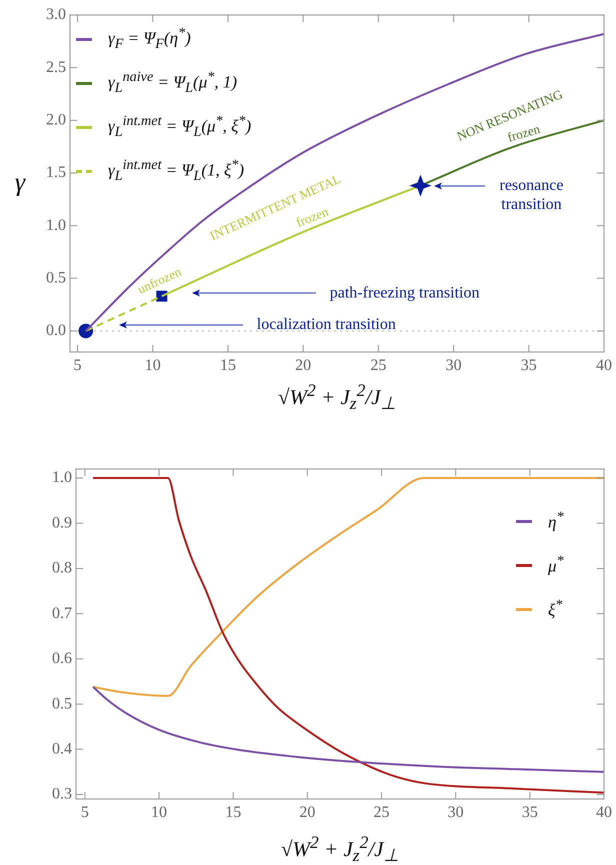 The height and width of the screenshot is (865, 616). What do you see at coordinates (326, 325) in the screenshot?
I see `annotation: localization transition` at bounding box center [326, 325].